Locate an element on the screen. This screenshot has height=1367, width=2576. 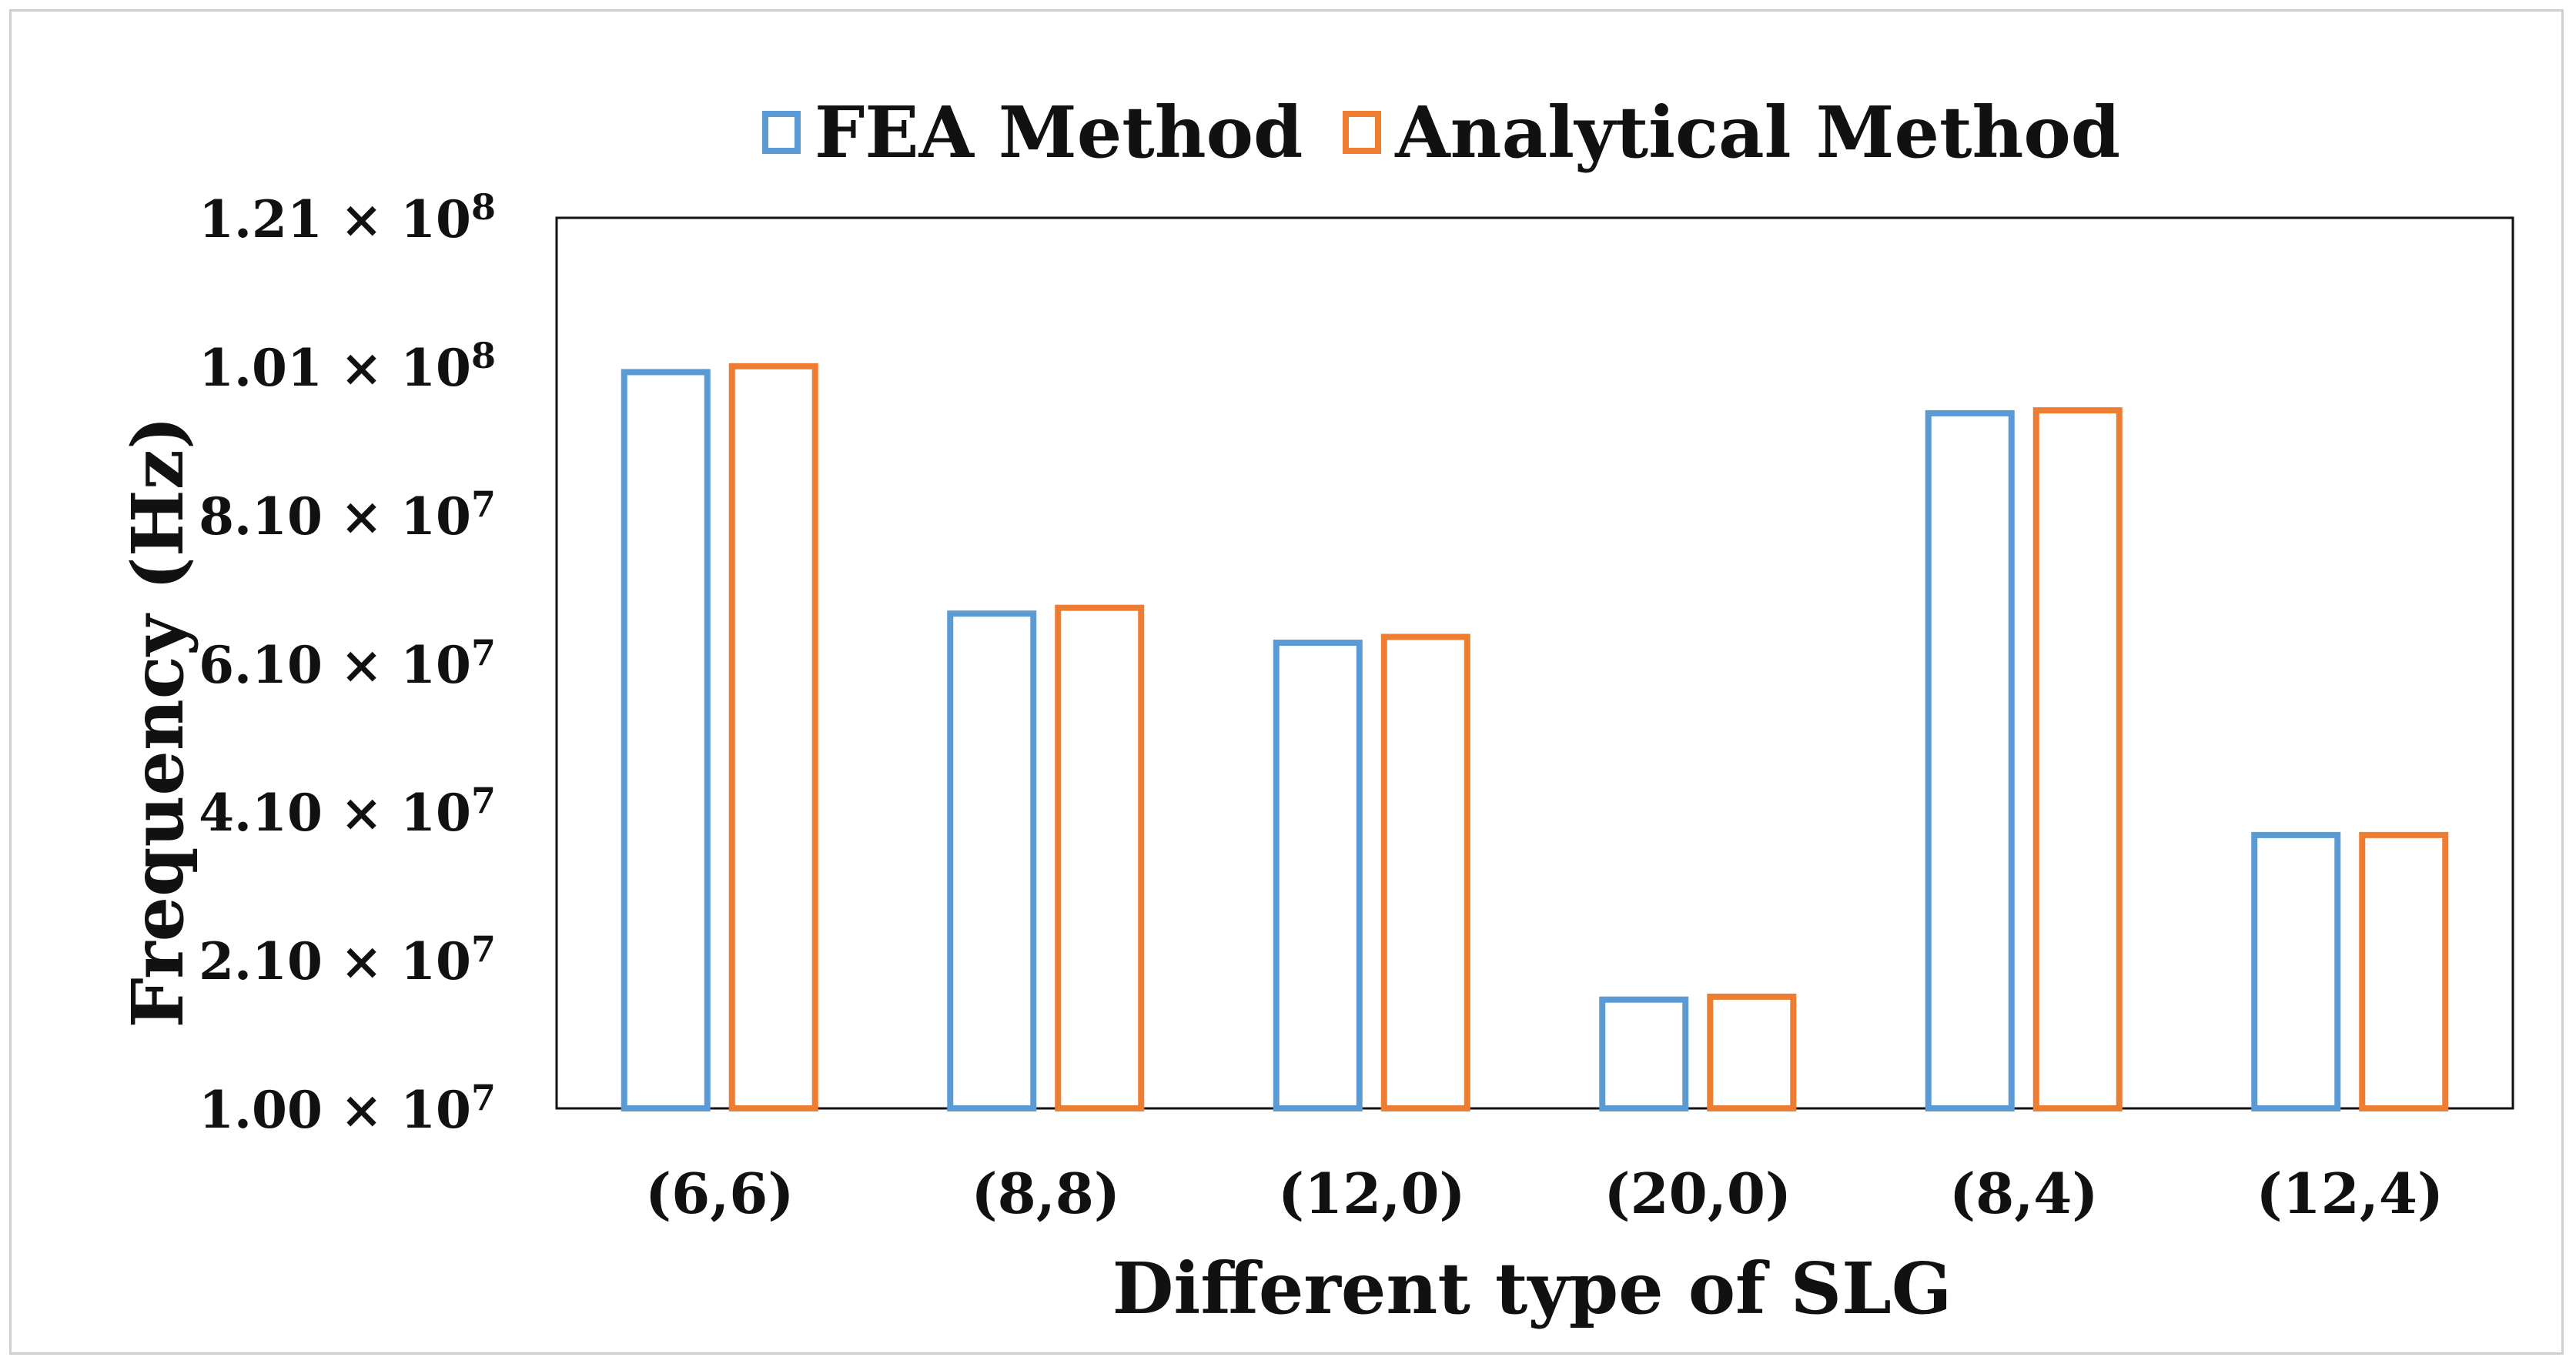
y-tick-mantissa: 1.00 × 10 is located at coordinates (335, 1110).